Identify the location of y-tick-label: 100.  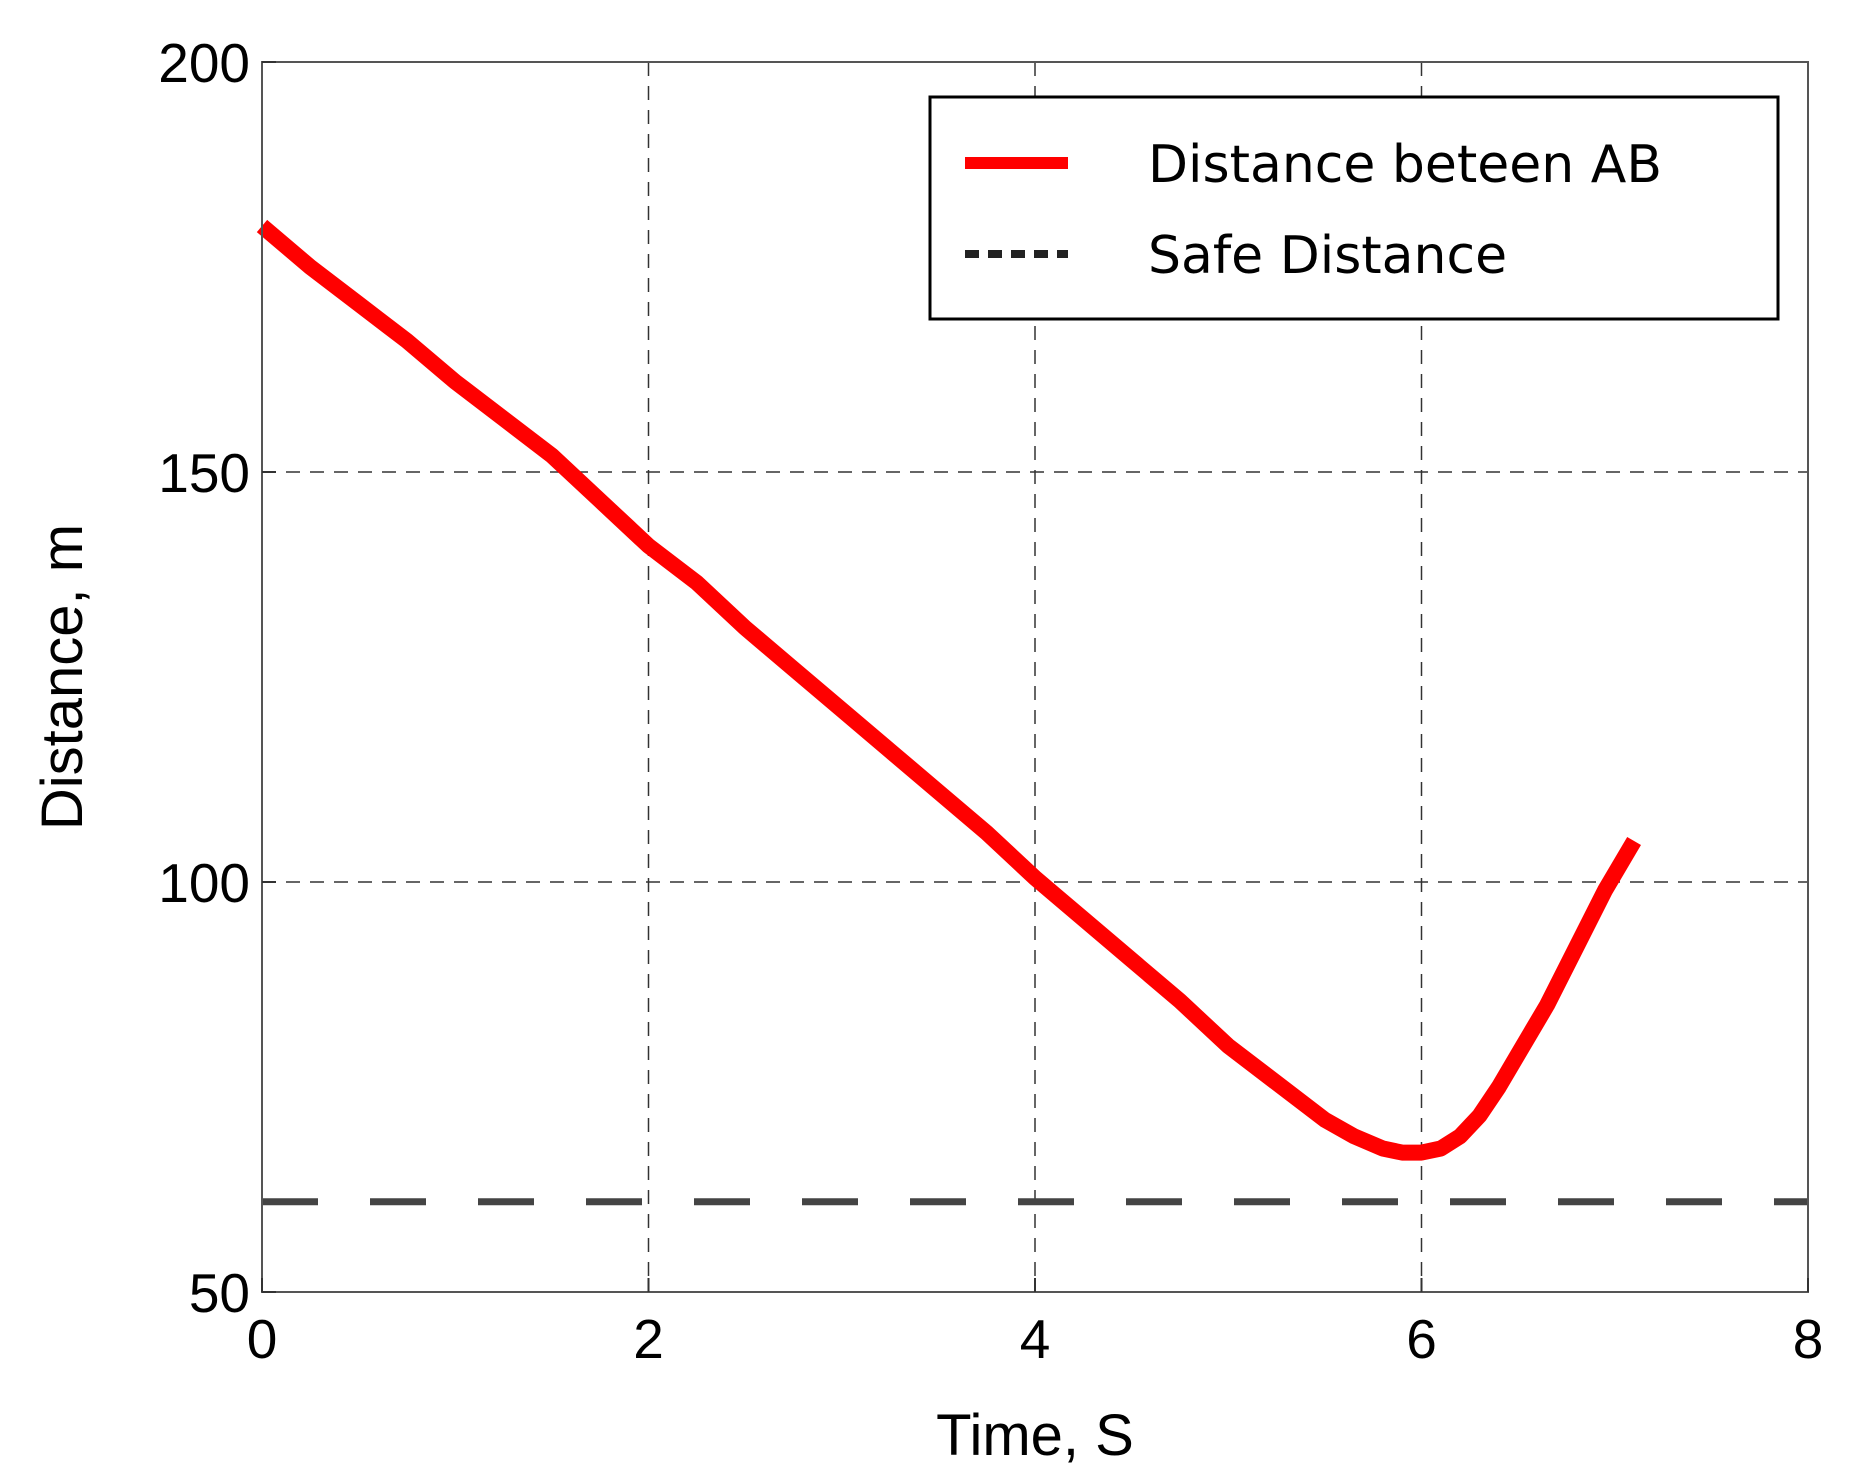
(204, 883).